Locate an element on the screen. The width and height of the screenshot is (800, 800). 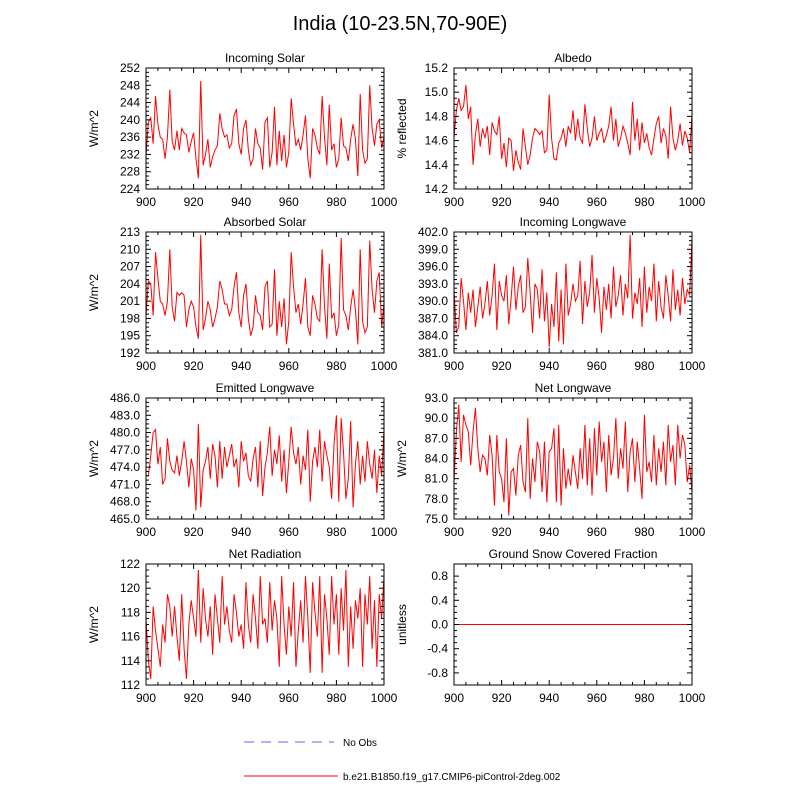
y-tick-label: 396.0 is located at coordinates (433, 267).